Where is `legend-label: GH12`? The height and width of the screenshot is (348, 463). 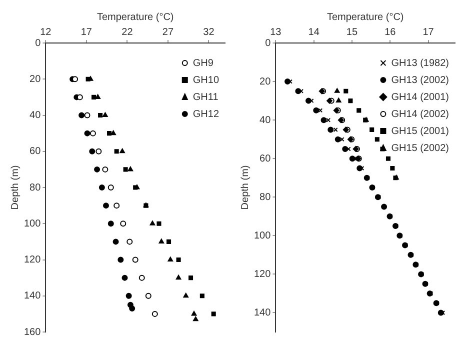 legend-label: GH12 is located at coordinates (206, 114).